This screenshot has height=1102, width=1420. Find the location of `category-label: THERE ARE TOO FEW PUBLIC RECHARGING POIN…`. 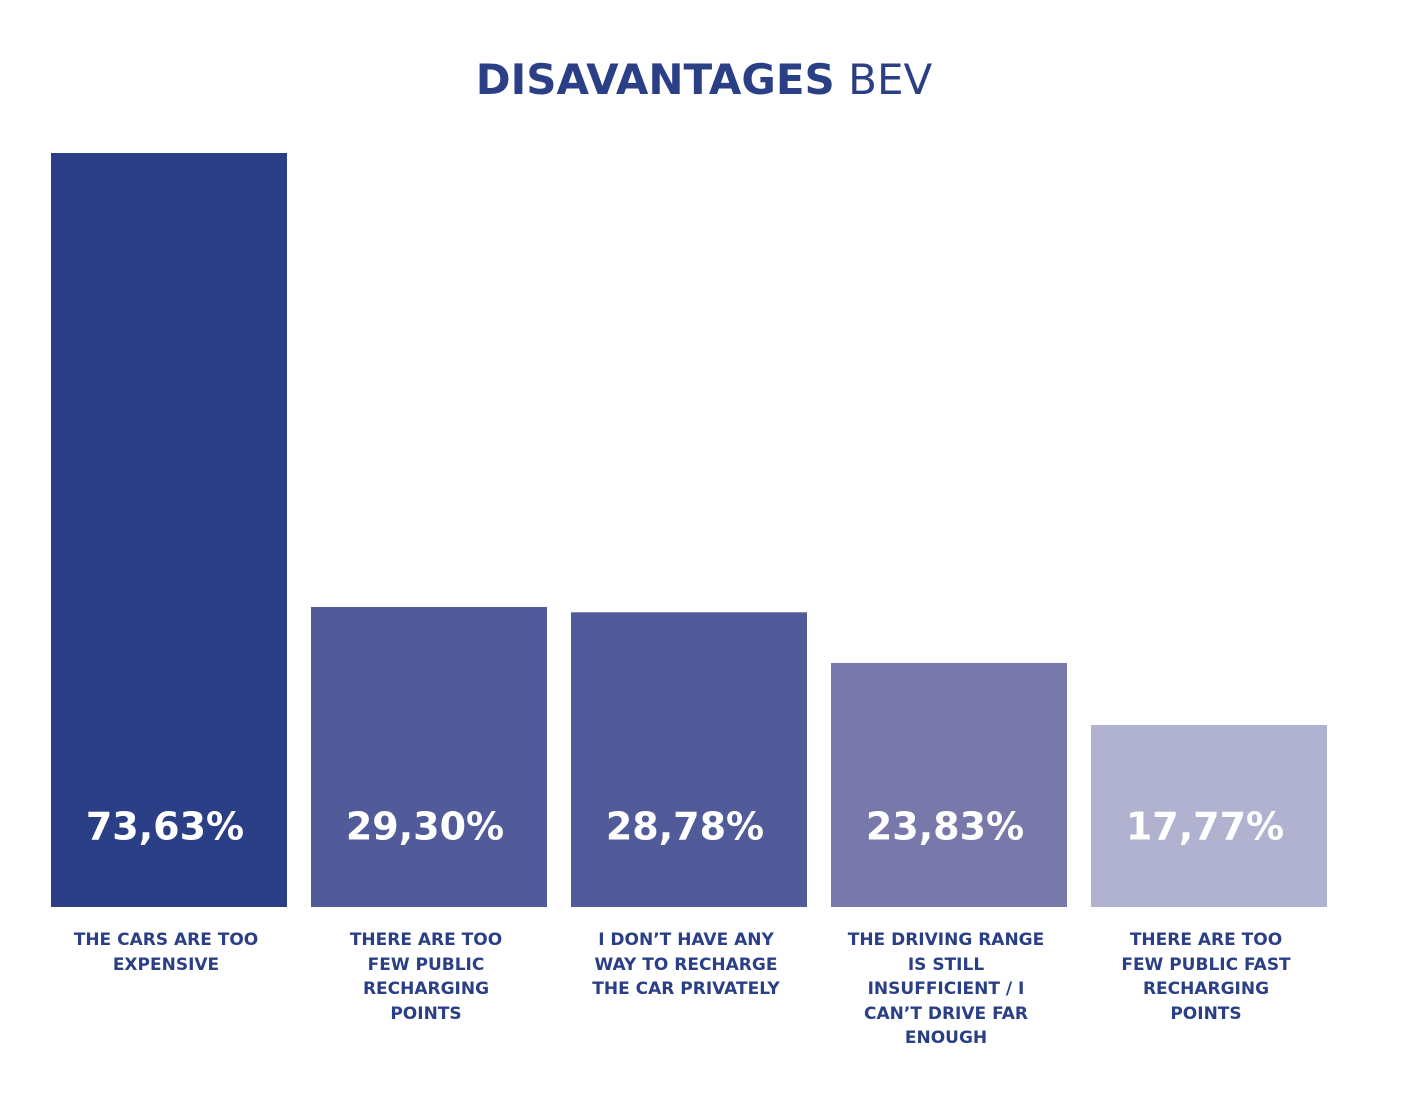

category-label: THERE ARE TOO FEW PUBLIC RECHARGING POIN… is located at coordinates (426, 977).